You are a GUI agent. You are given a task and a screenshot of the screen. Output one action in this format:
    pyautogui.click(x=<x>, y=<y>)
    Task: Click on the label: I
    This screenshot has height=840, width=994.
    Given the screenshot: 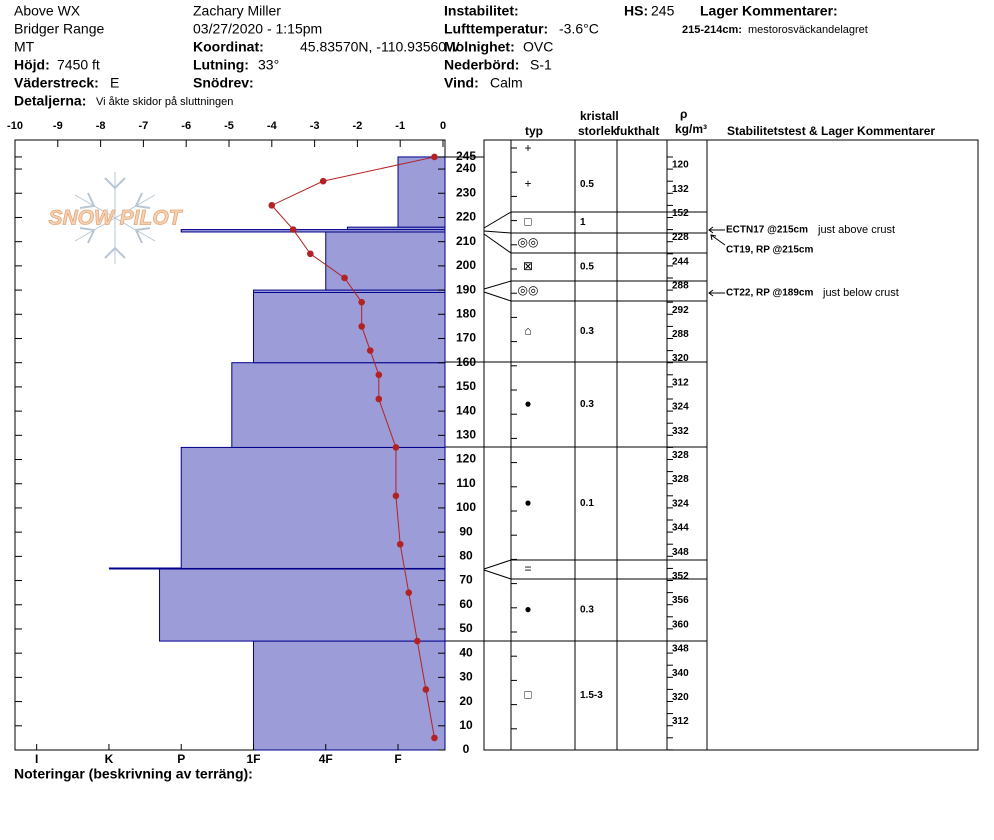 What is the action you would take?
    pyautogui.click(x=36, y=759)
    